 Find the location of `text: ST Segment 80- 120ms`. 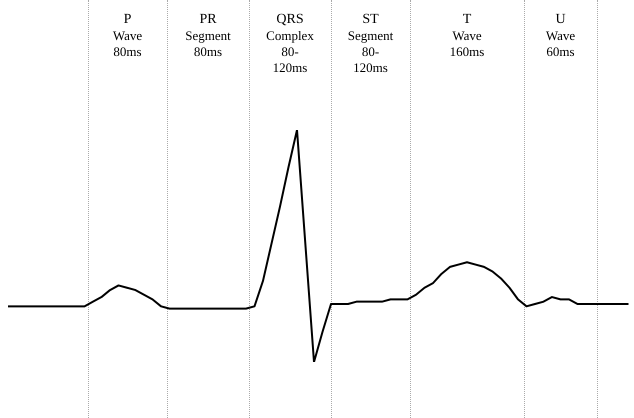

text: ST Segment 80- 120ms is located at coordinates (370, 44).